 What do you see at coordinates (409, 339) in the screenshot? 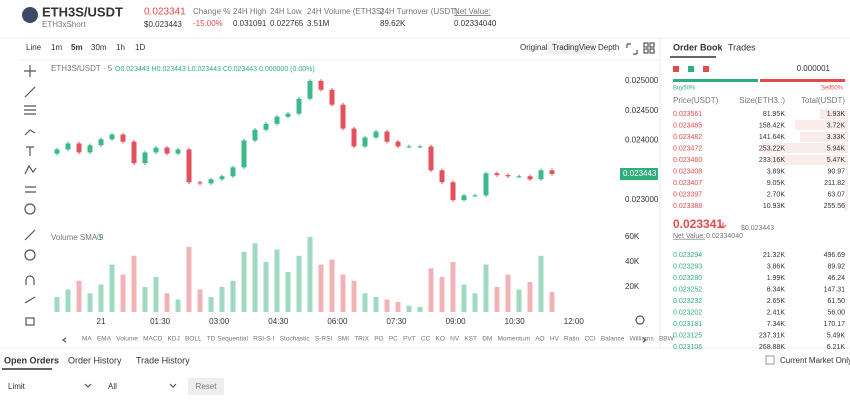
I see `indicator: PVT` at bounding box center [409, 339].